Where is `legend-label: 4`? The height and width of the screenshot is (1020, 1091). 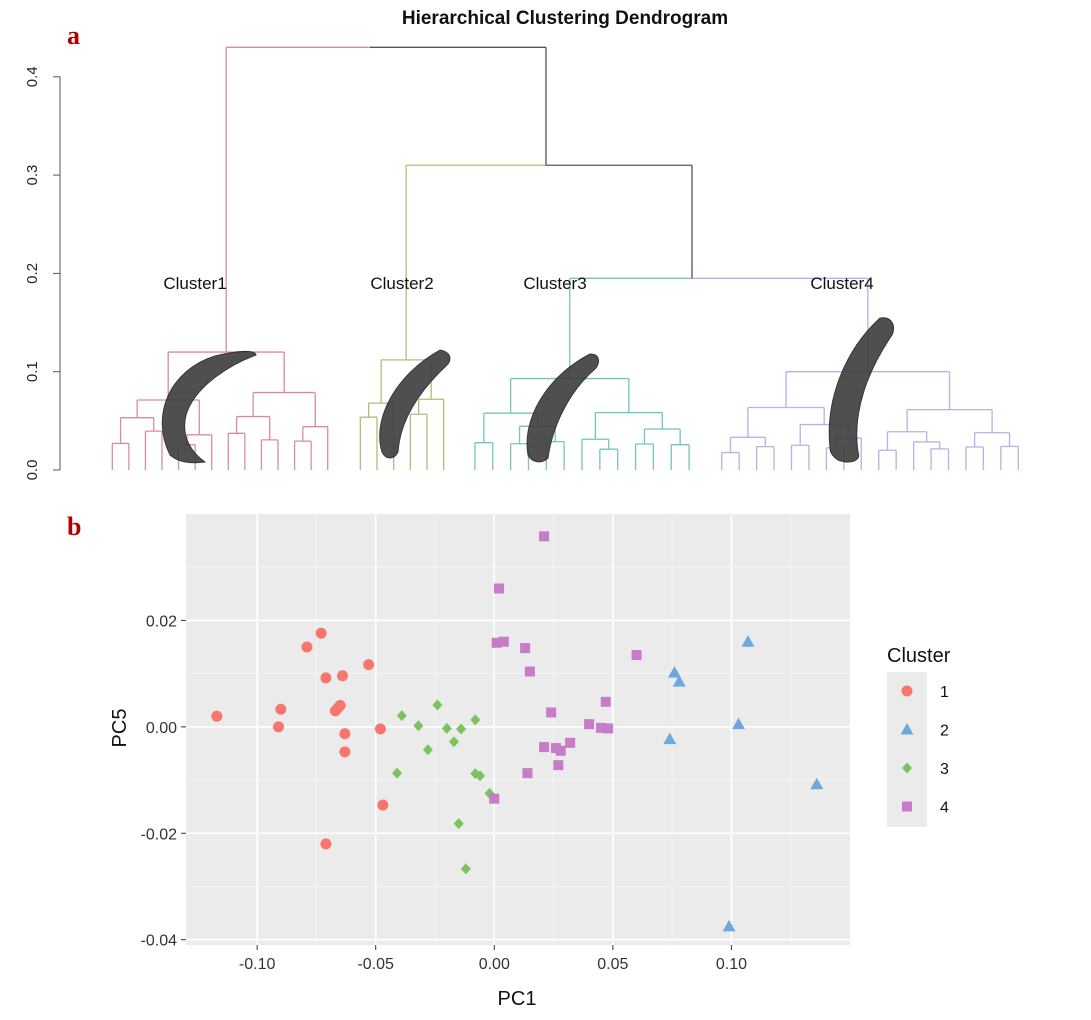
legend-label: 4 is located at coordinates (944, 808).